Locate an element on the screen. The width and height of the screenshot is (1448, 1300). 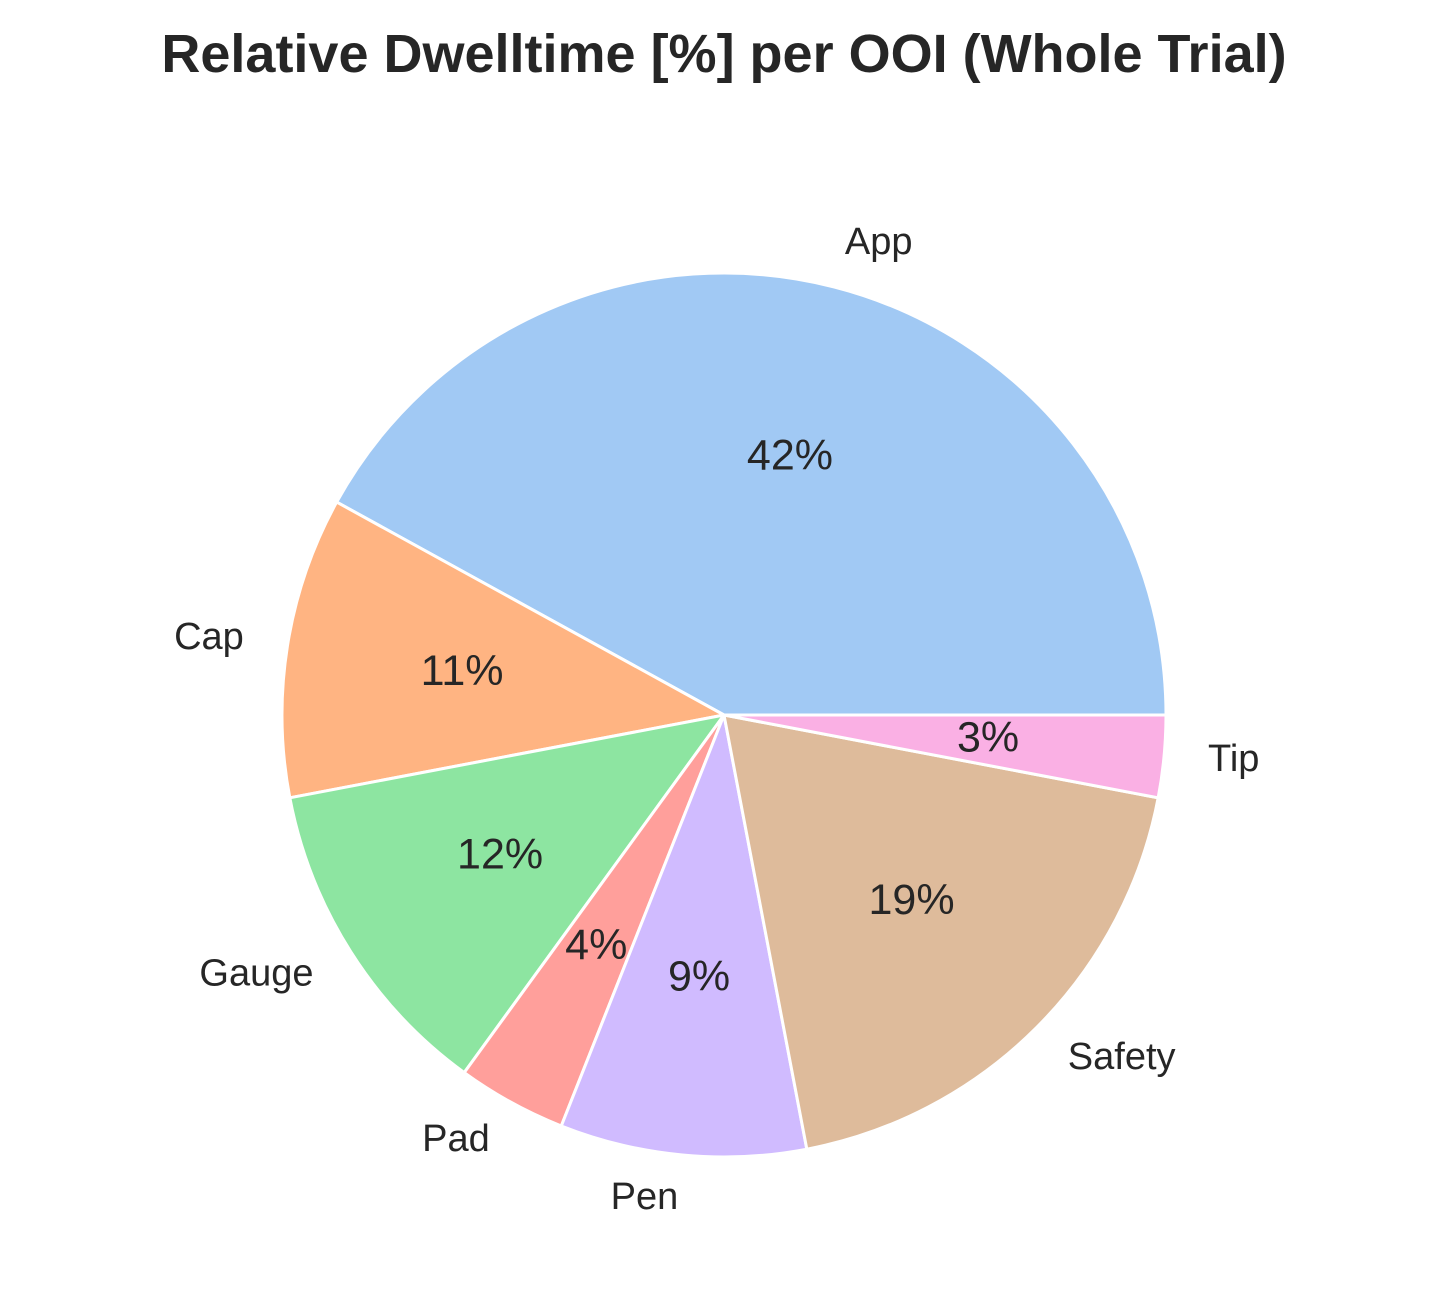
slice-label-pen: Pen is located at coordinates (645, 1197).